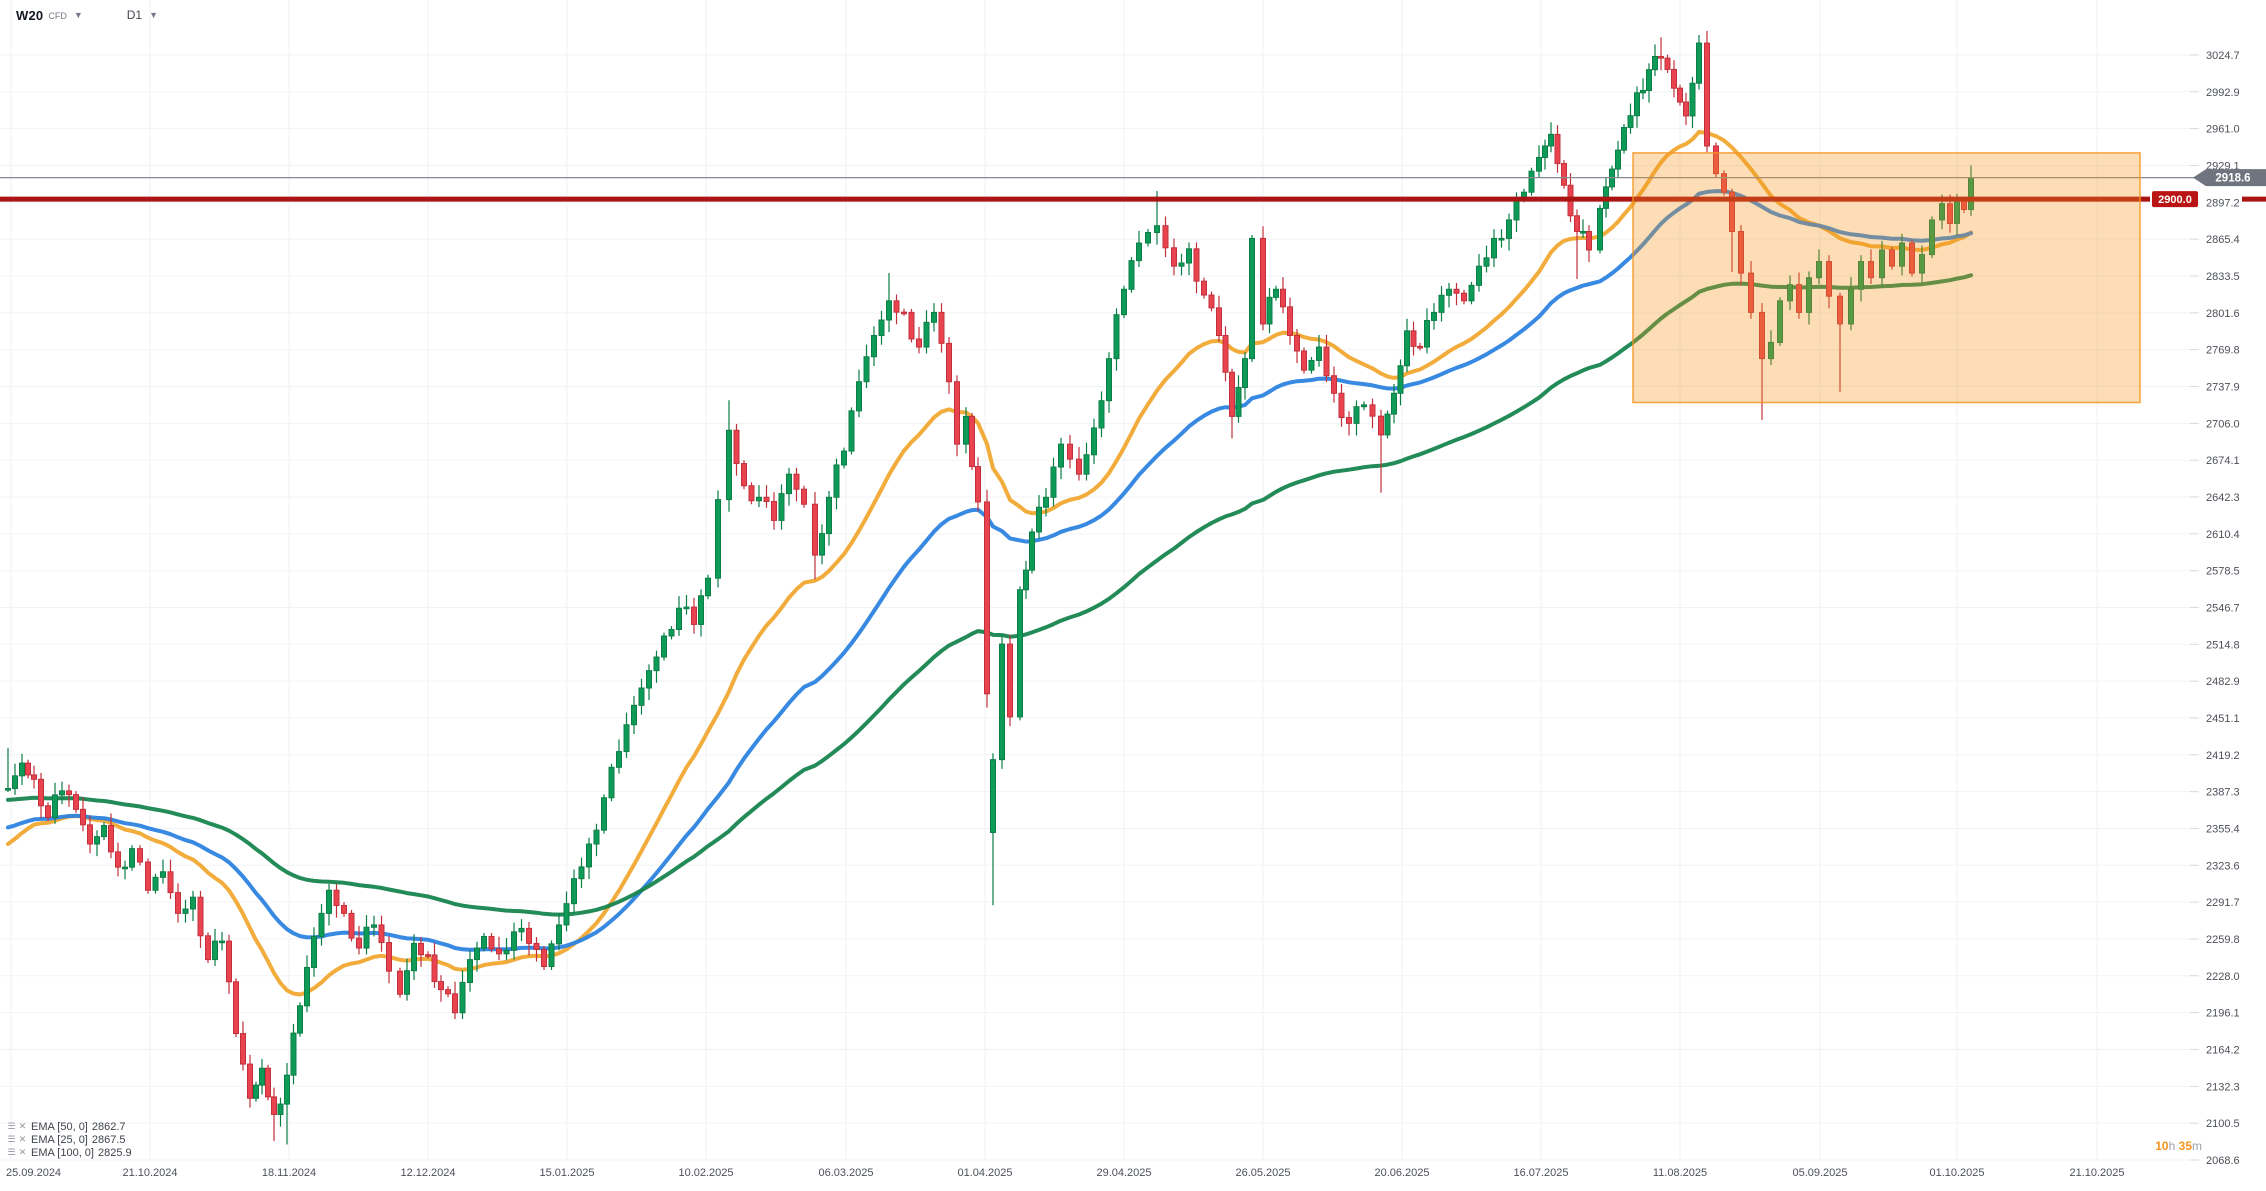  I want to click on price-axis-label: 2737.9, so click(2223, 387).